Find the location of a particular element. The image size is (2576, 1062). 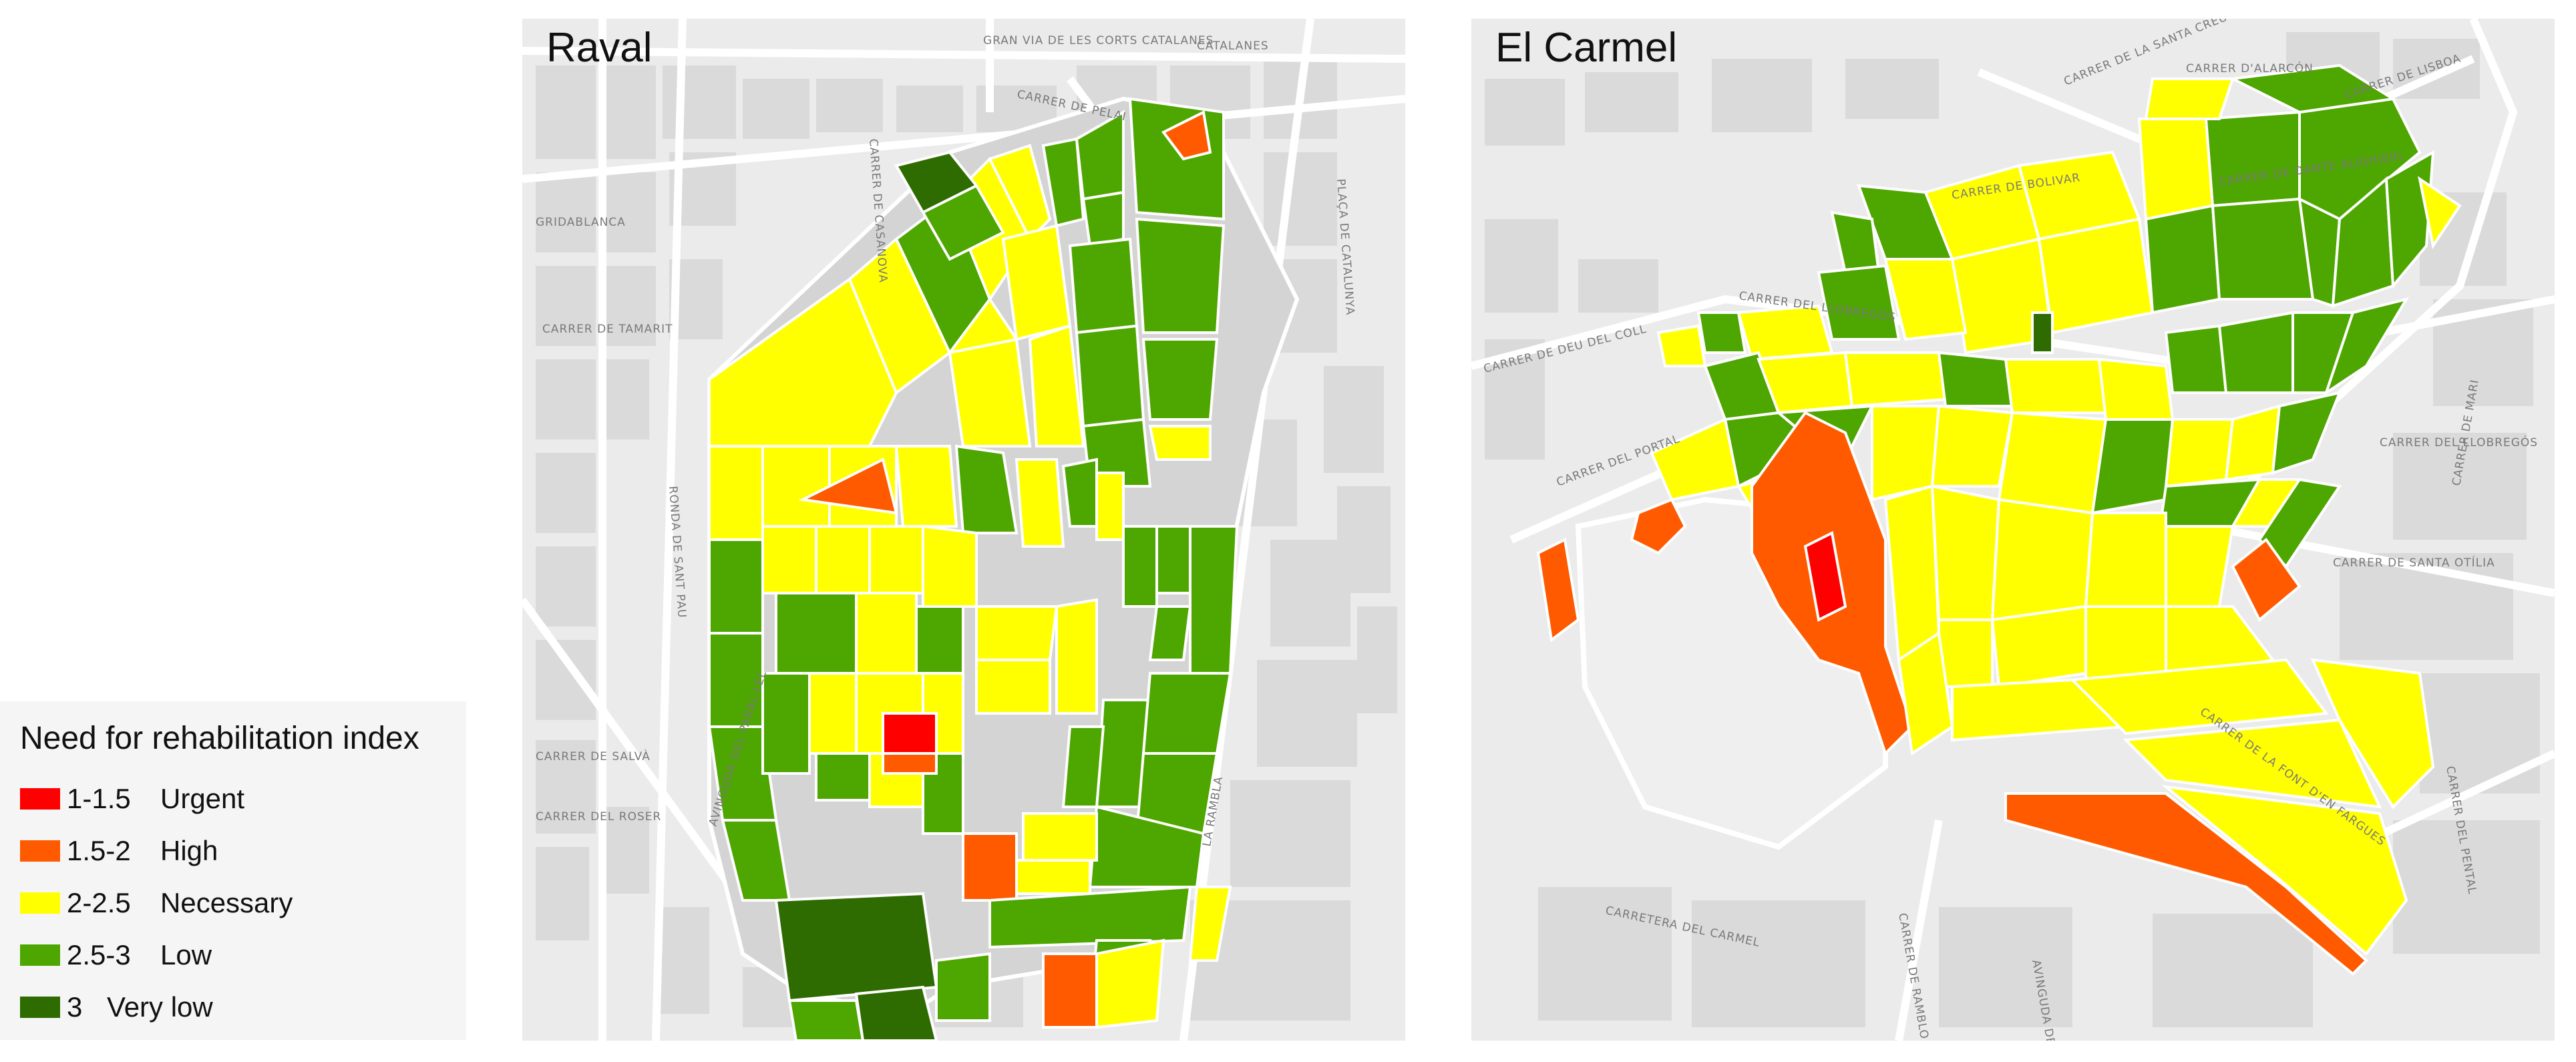

legend-item-low: 2.5-3 Low is located at coordinates (243, 955).